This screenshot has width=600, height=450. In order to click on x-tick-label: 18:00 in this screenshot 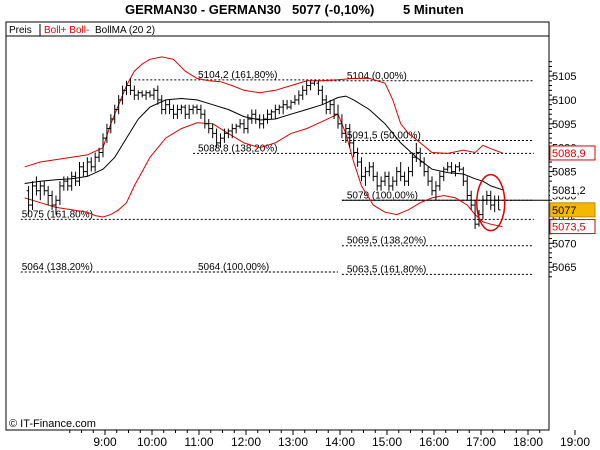, I will do `click(528, 442)`.